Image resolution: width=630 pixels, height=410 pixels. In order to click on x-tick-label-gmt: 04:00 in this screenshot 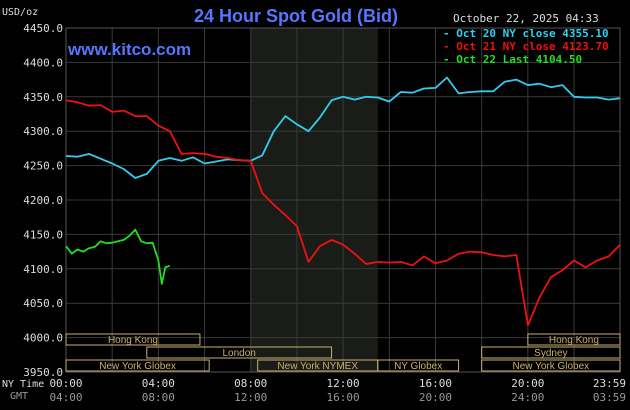, I will do `click(65, 397)`.